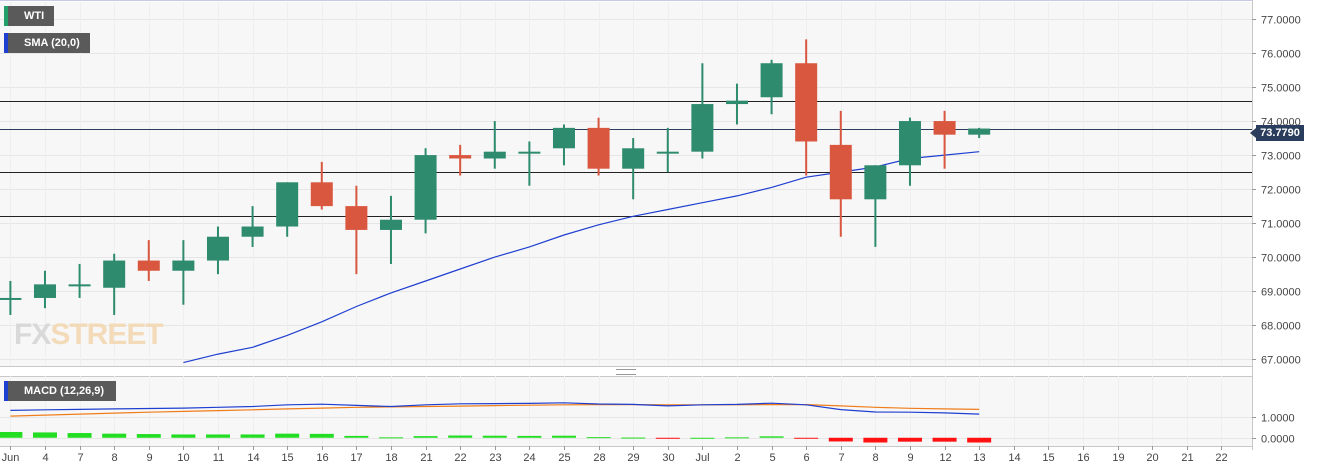 The image size is (1323, 471). I want to click on time-tick-label: 10, so click(183, 458).